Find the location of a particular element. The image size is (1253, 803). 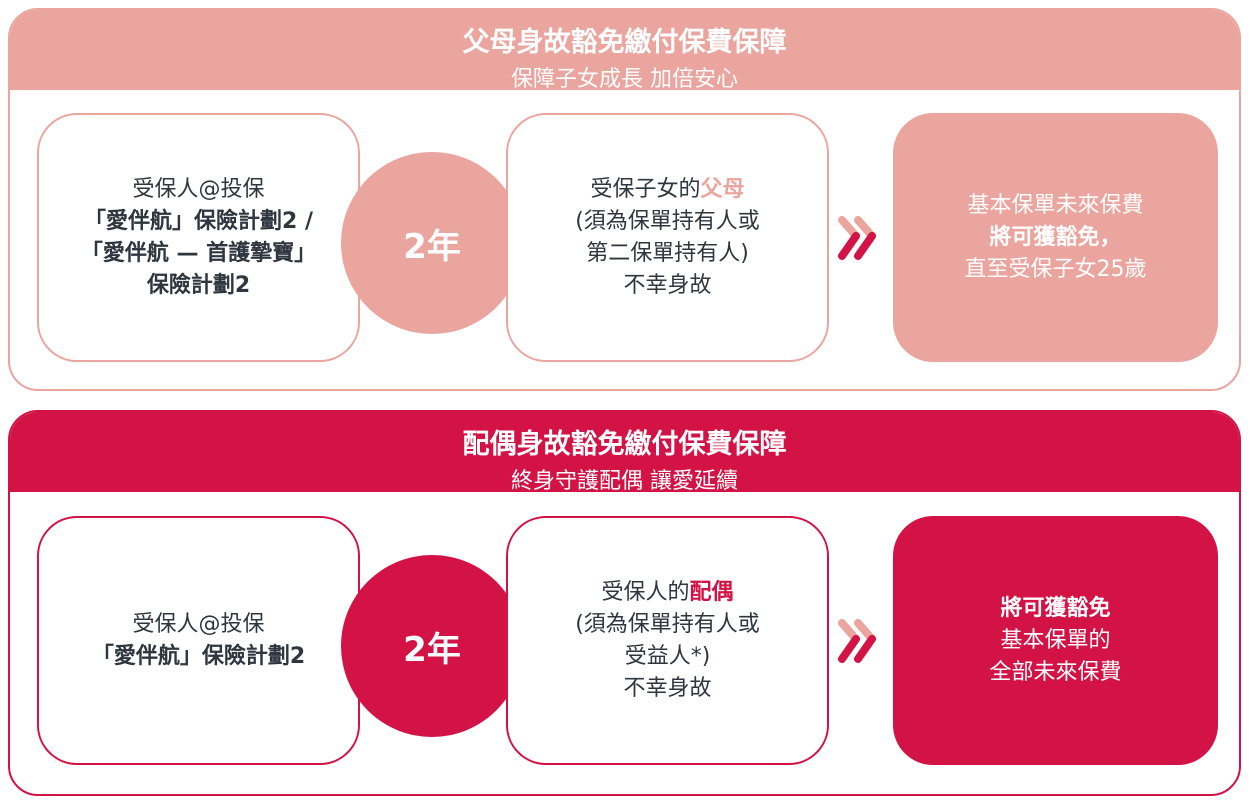

result-line: 基本保單未來保費 is located at coordinates (1055, 205).